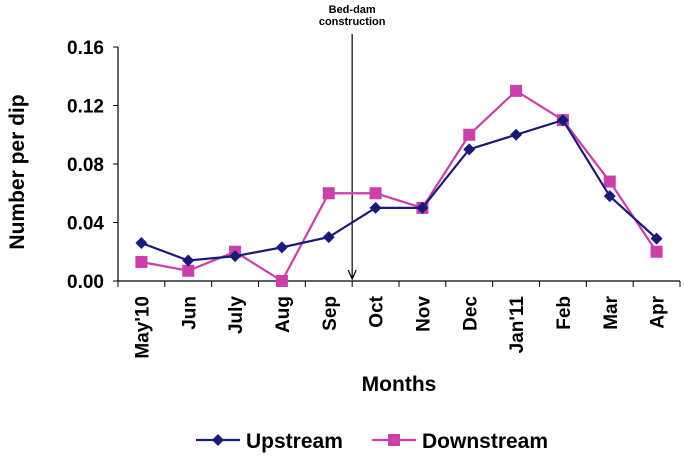 The image size is (684, 459). Describe the element at coordinates (352, 275) in the screenshot. I see `annotation-arrow-head` at that location.